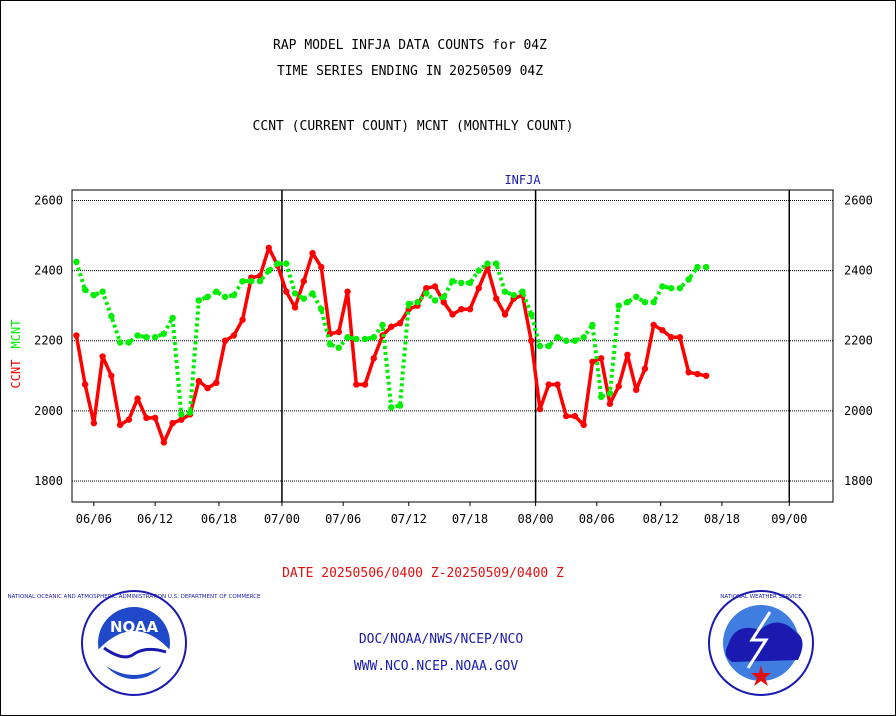 This screenshot has width=896, height=716. I want to click on x-tick-label: 08/06, so click(597, 519).